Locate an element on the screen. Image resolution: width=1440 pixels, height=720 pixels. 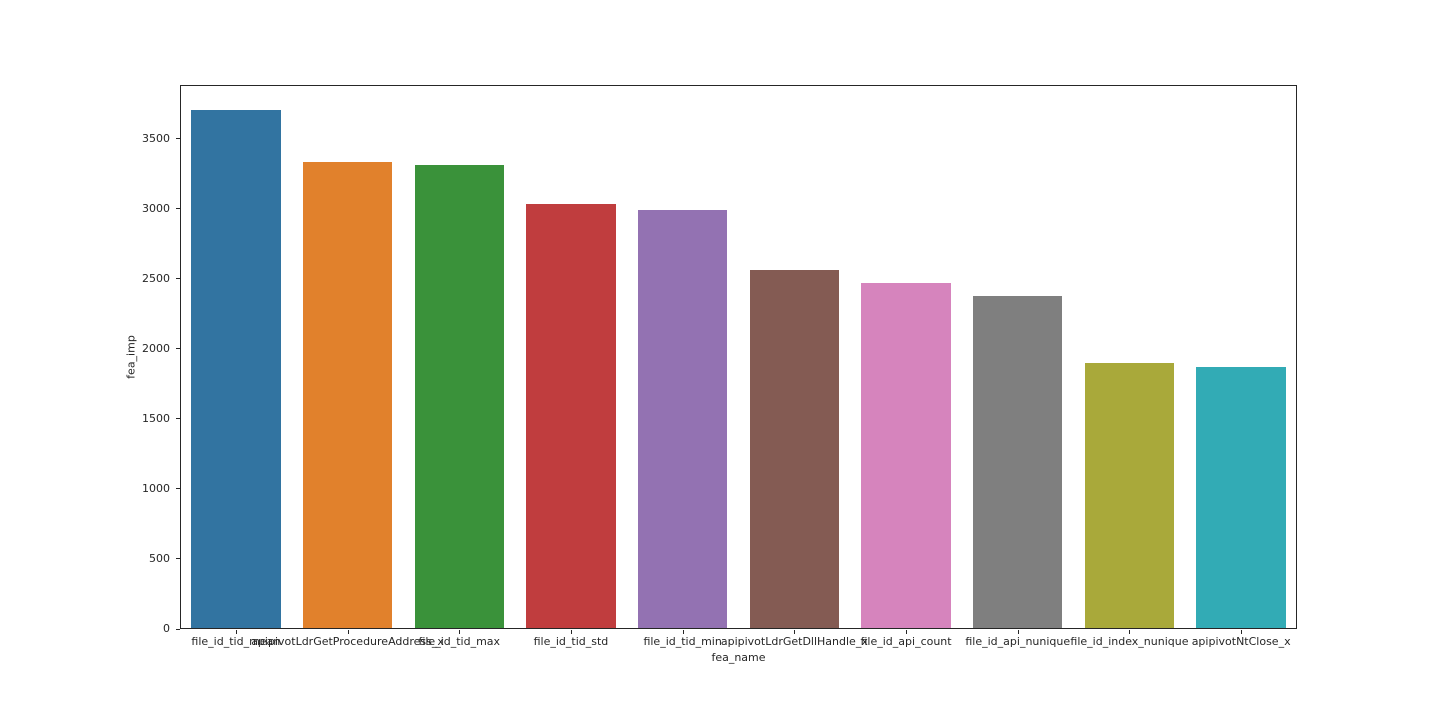
x-tick-label-file_id_api_nunique: file_id_api_nunique is located at coordinates (1018, 641).